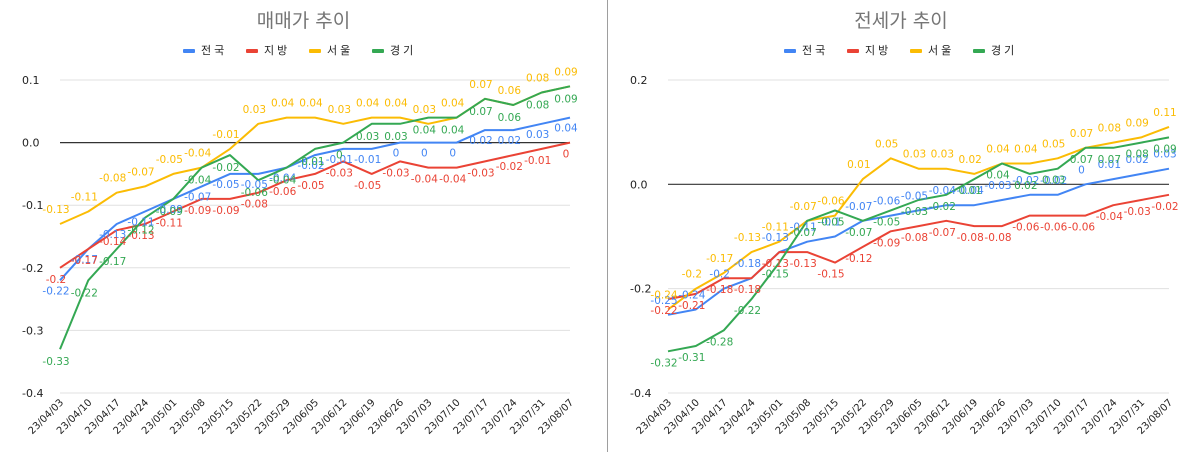  I want to click on y-tick-label: 0.0, so click(639, 184).